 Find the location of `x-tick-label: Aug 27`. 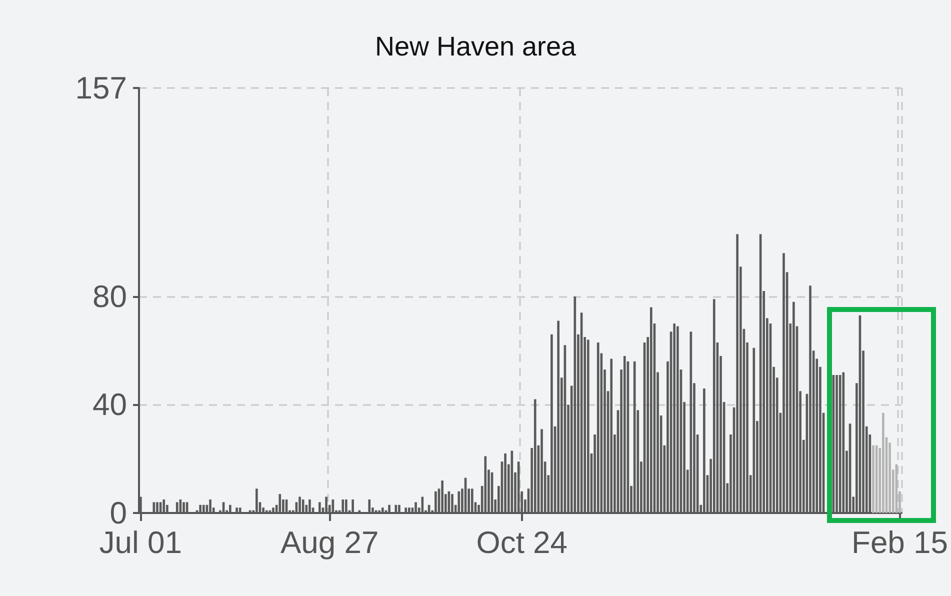

x-tick-label: Aug 27 is located at coordinates (329, 542).